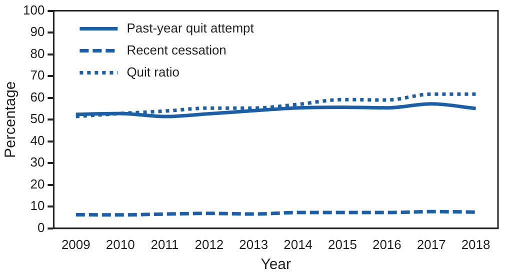 The height and width of the screenshot is (274, 508). I want to click on x-tick-label: 2012, so click(209, 244).